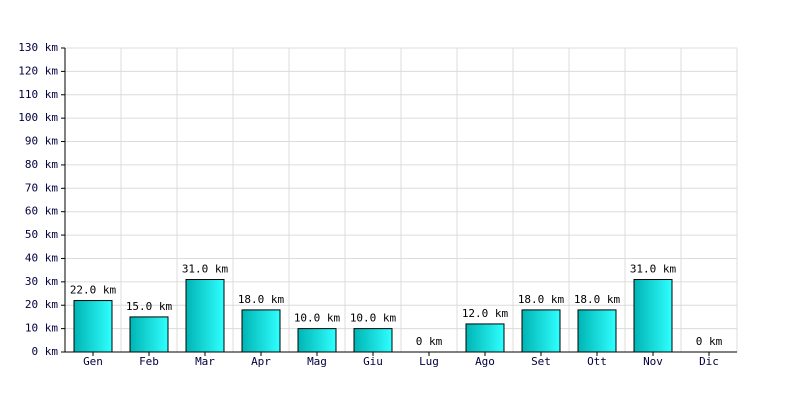 Image resolution: width=800 pixels, height=400 pixels. Describe the element at coordinates (38, 117) in the screenshot. I see `y-tick-label: 100 km` at that location.